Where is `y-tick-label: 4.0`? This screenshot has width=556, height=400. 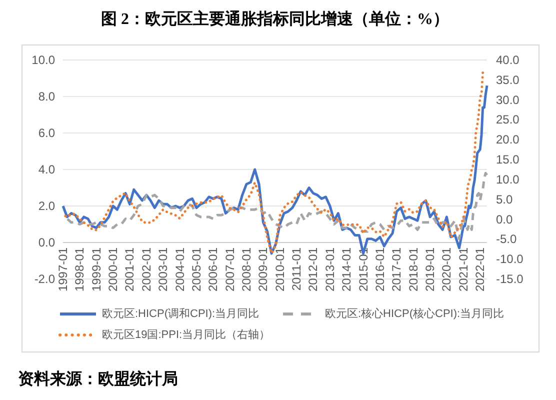
y-tick-label: 4.0 is located at coordinates (47, 169).